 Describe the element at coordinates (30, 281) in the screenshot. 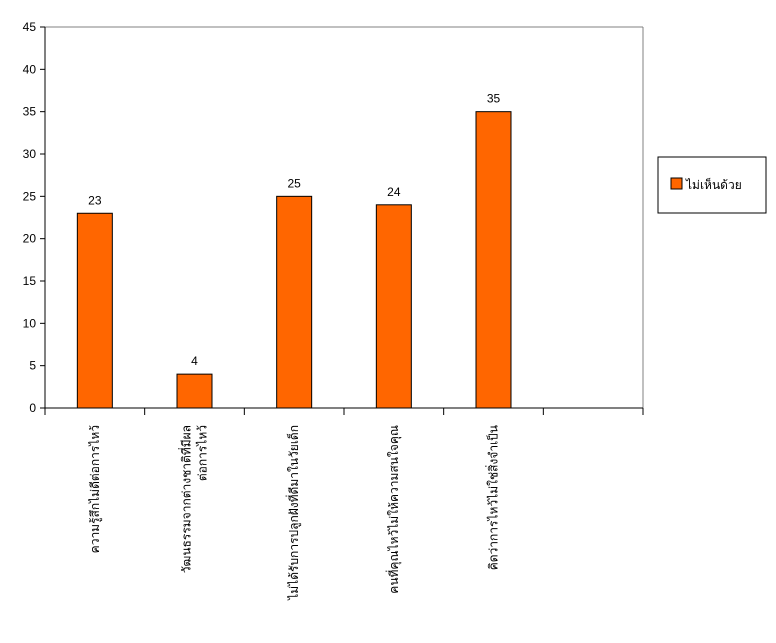

I see `y-tick-label: 15` at that location.